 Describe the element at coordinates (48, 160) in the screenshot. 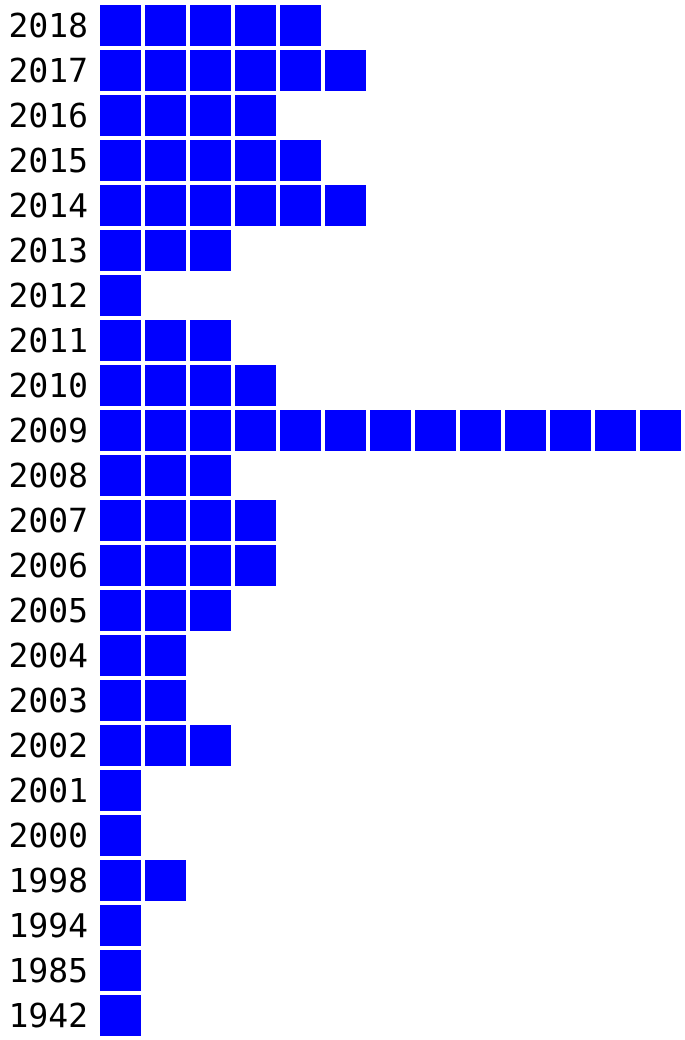

I see `year-label: 2015` at that location.